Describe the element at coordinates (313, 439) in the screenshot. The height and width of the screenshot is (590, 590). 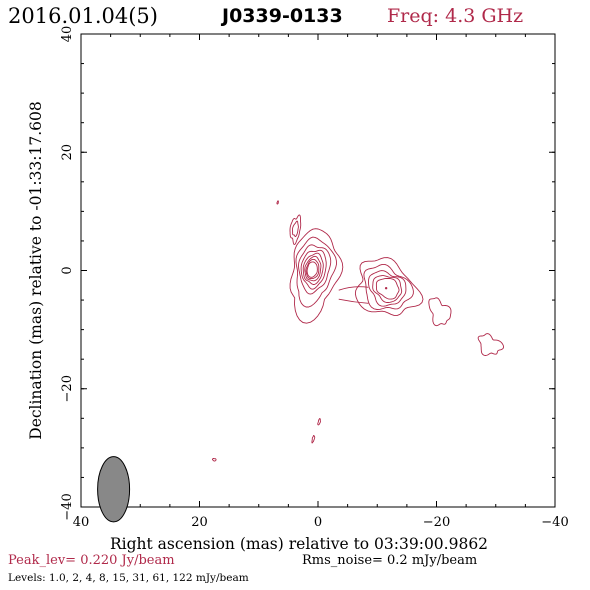
I see `noise-contour-s2` at that location.